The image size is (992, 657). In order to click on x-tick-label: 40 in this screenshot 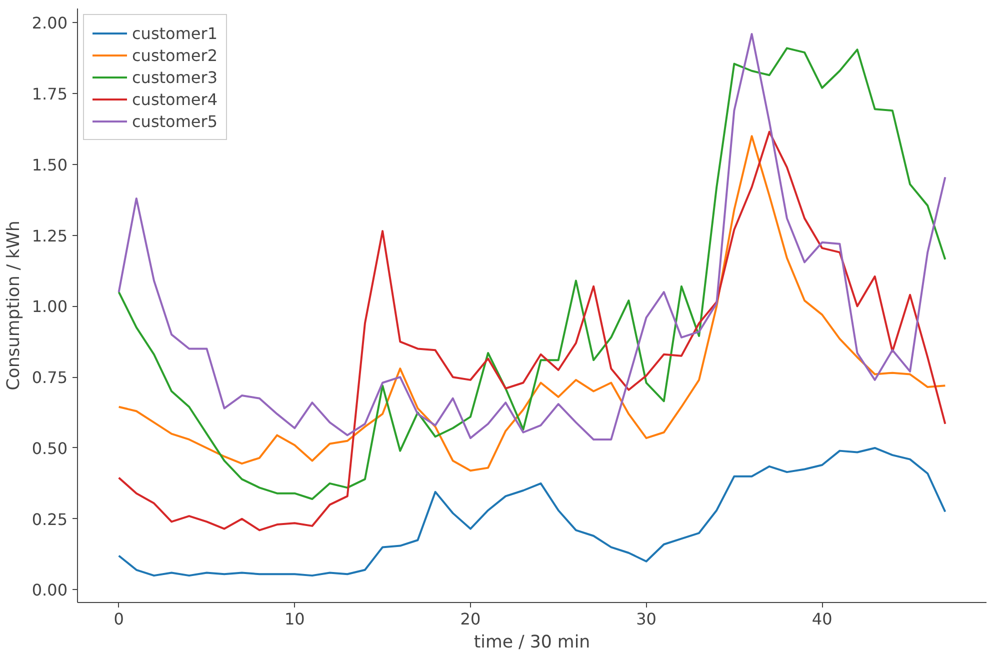, I will do `click(822, 619)`.